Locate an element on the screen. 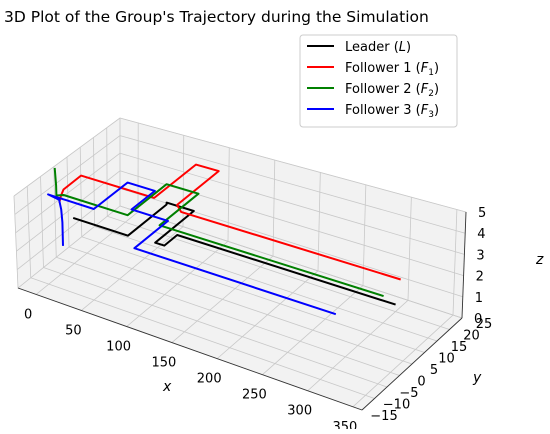 The height and width of the screenshot is (434, 550). z-tick-label: 0 is located at coordinates (478, 319).